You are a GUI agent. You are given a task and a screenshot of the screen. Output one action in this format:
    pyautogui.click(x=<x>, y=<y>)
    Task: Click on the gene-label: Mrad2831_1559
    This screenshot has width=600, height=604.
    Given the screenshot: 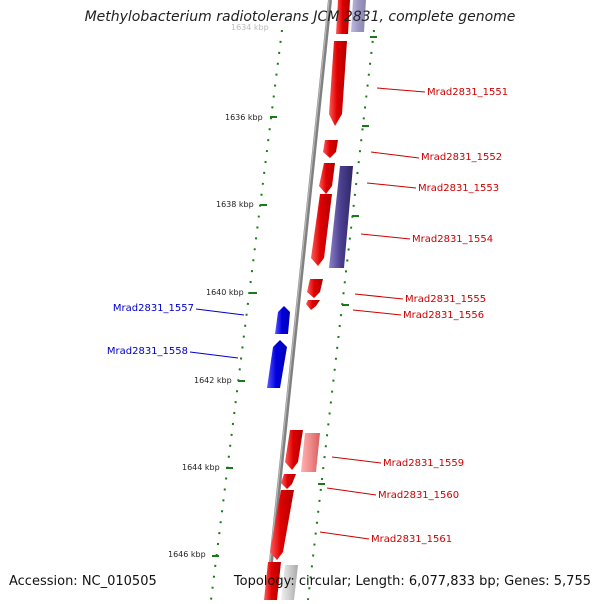 What is the action you would take?
    pyautogui.click(x=423, y=463)
    